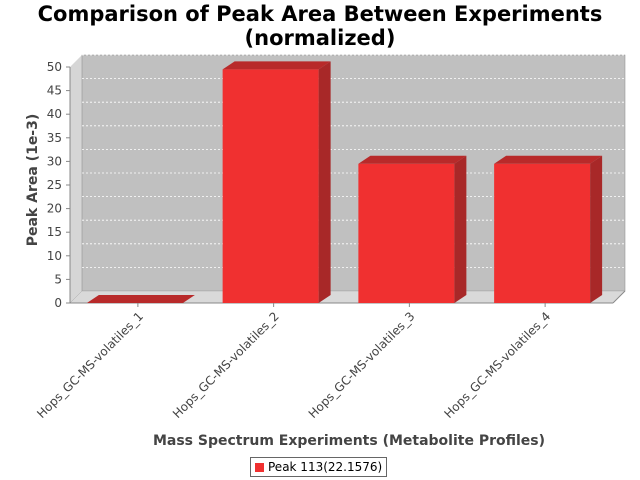 The height and width of the screenshot is (480, 640). I want to click on y-tick-label: 30, so click(54, 161).